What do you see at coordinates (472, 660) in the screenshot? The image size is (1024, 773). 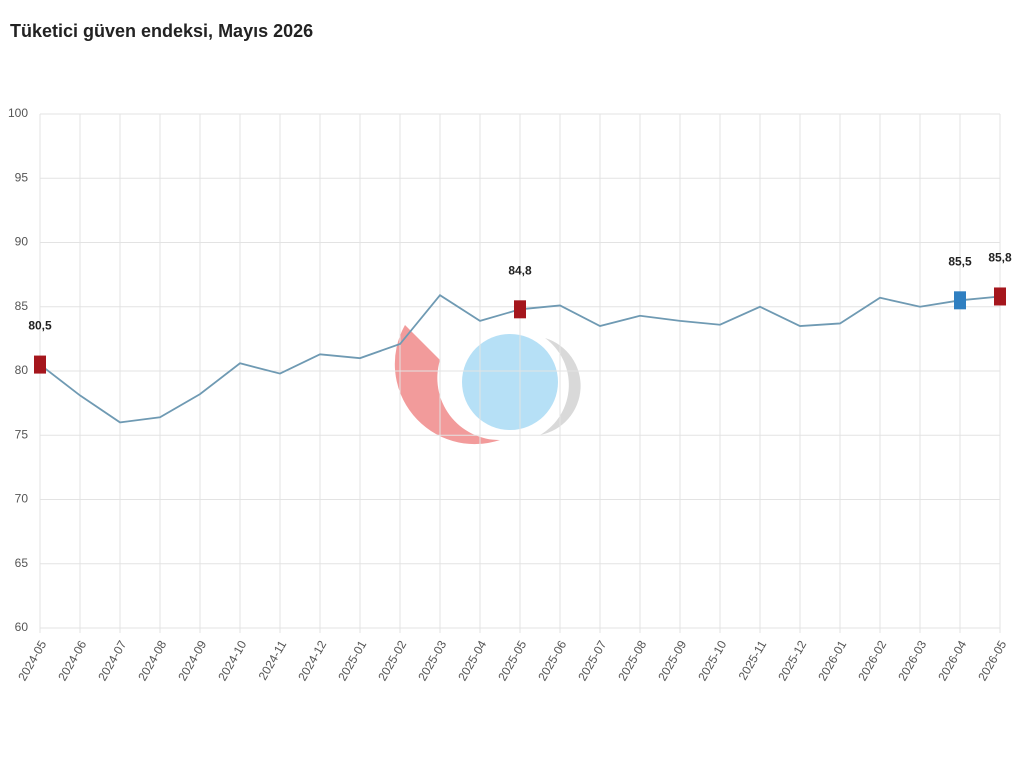 I see `x-tick-label: 2025-04` at bounding box center [472, 660].